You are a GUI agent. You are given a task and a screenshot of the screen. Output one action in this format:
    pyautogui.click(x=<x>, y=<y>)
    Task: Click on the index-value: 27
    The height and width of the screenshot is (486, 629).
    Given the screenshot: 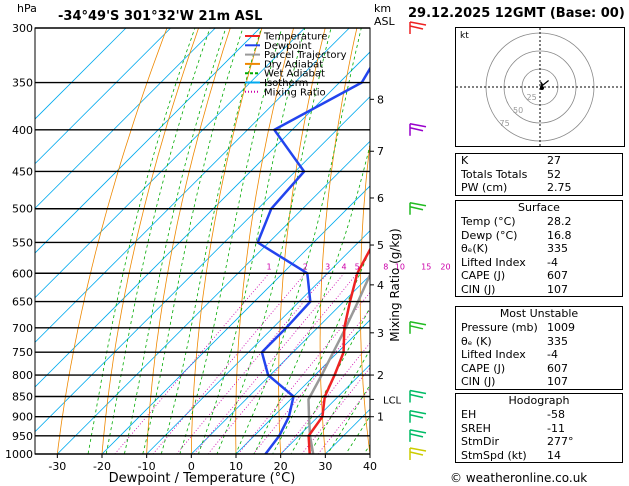 What is the action you would take?
    pyautogui.click(x=554, y=160)
    